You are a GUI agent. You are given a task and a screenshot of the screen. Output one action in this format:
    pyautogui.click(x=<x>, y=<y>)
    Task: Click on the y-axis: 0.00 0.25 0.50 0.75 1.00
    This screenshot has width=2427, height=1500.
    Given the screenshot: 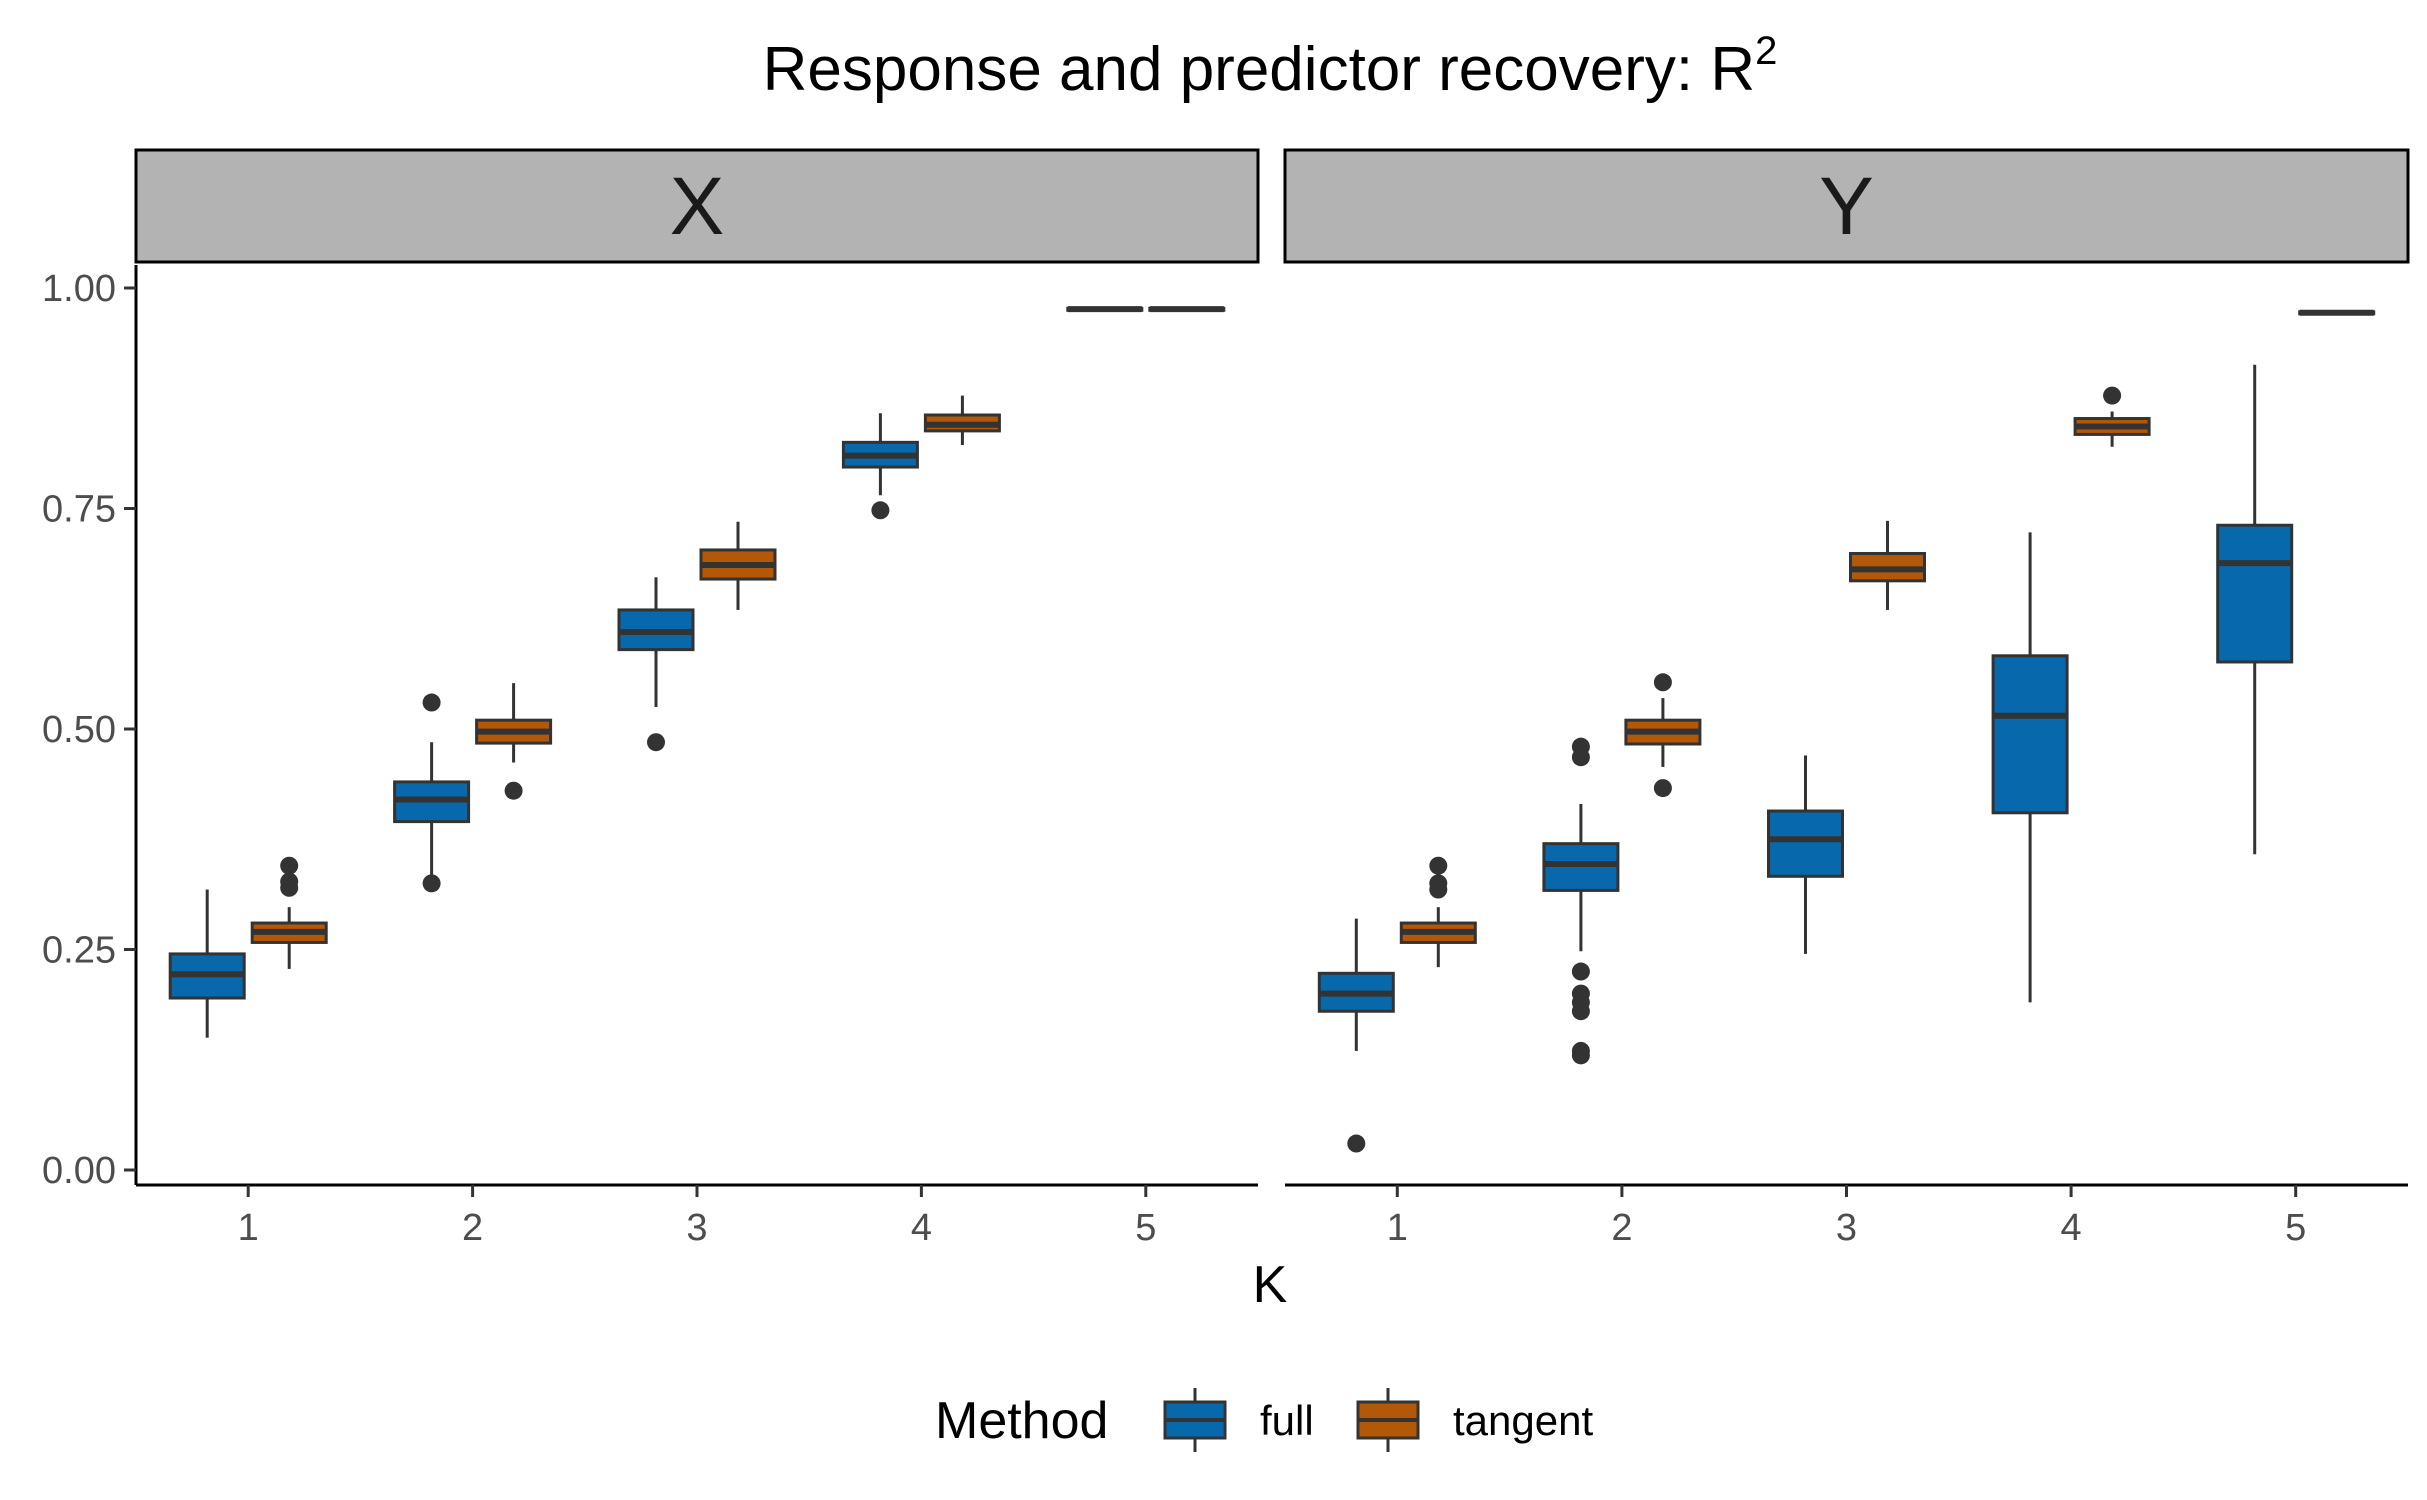 What is the action you would take?
    pyautogui.click(x=90, y=728)
    